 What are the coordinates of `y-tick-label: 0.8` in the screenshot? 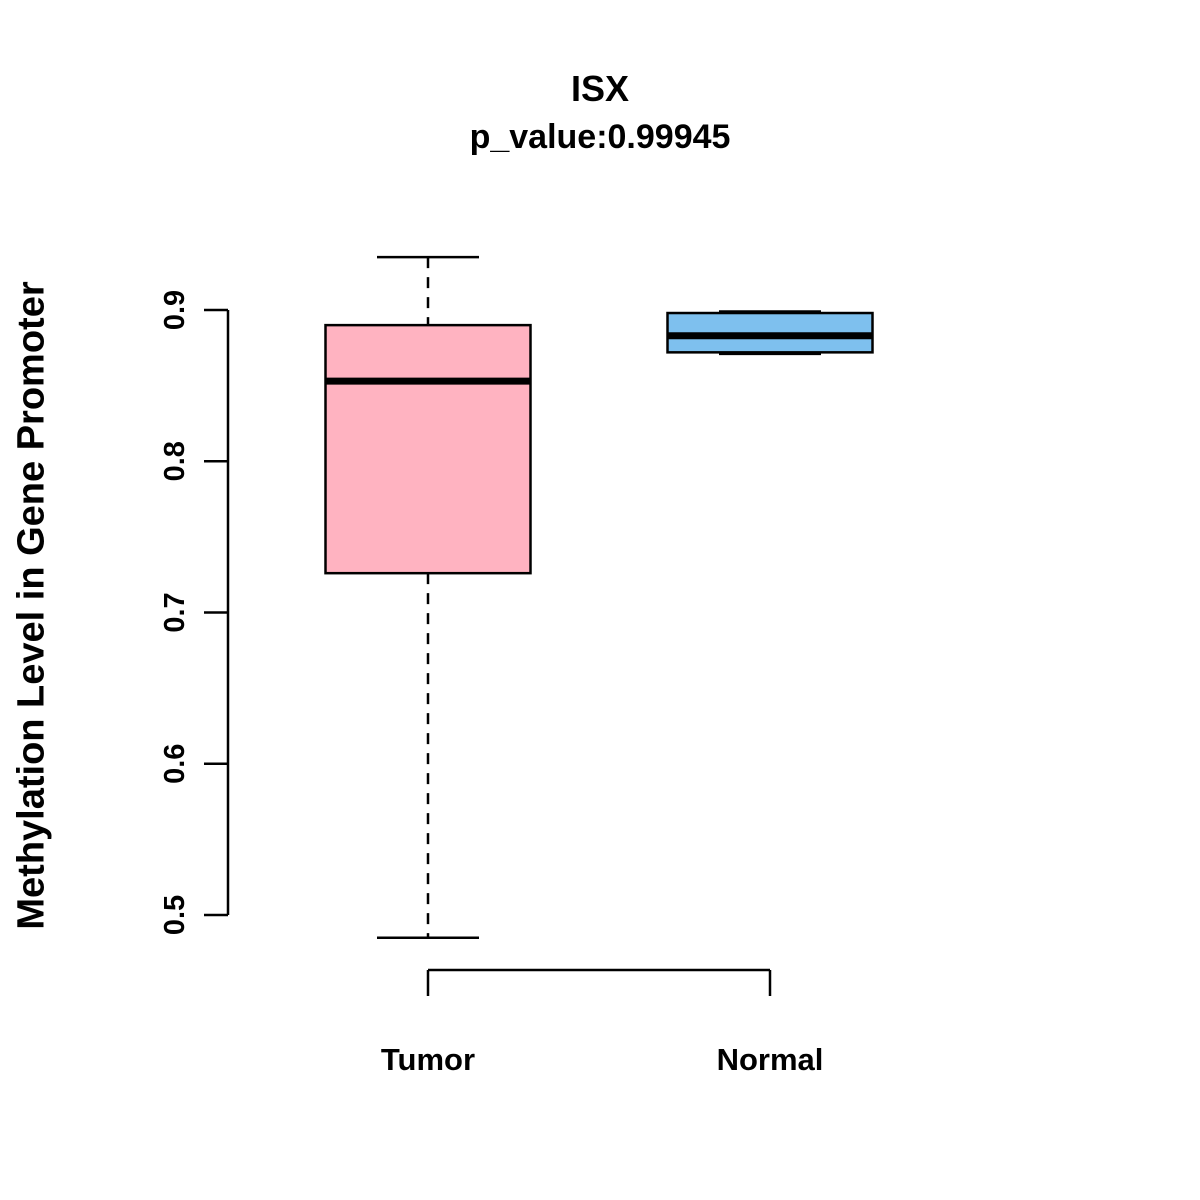 It's located at (175, 461).